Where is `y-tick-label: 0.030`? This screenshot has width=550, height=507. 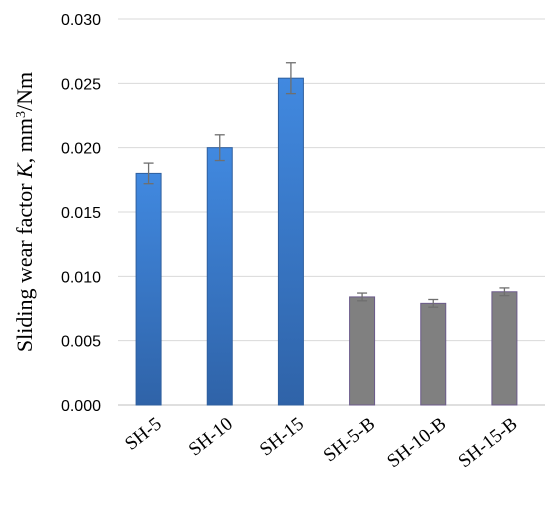 y-tick-label: 0.030 is located at coordinates (81, 20).